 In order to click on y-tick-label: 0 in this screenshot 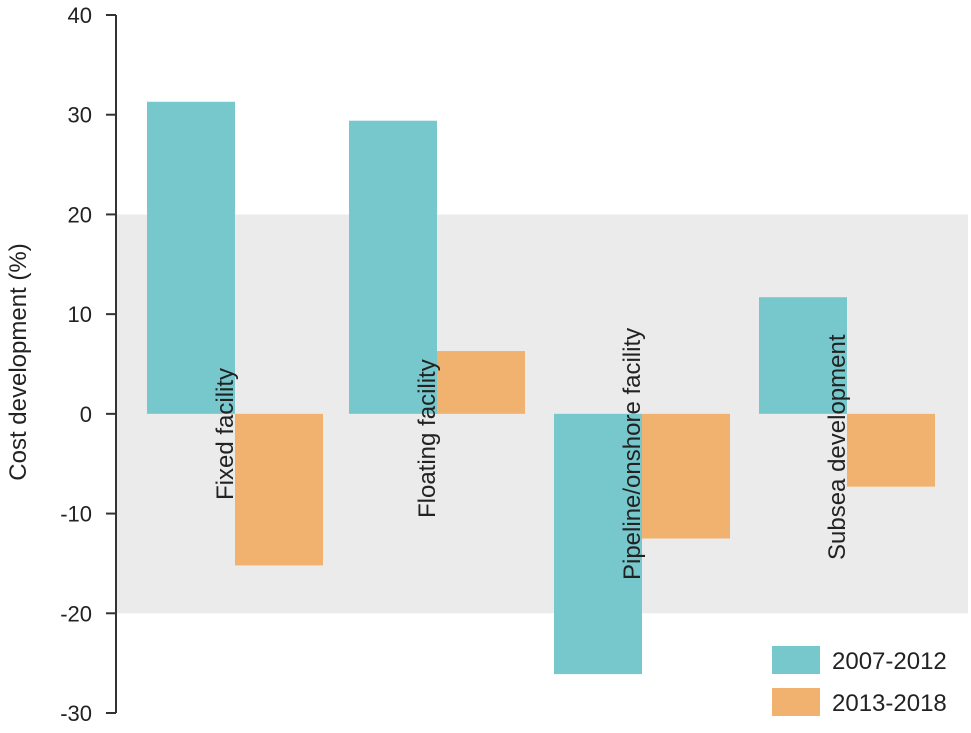, I will do `click(86, 414)`.